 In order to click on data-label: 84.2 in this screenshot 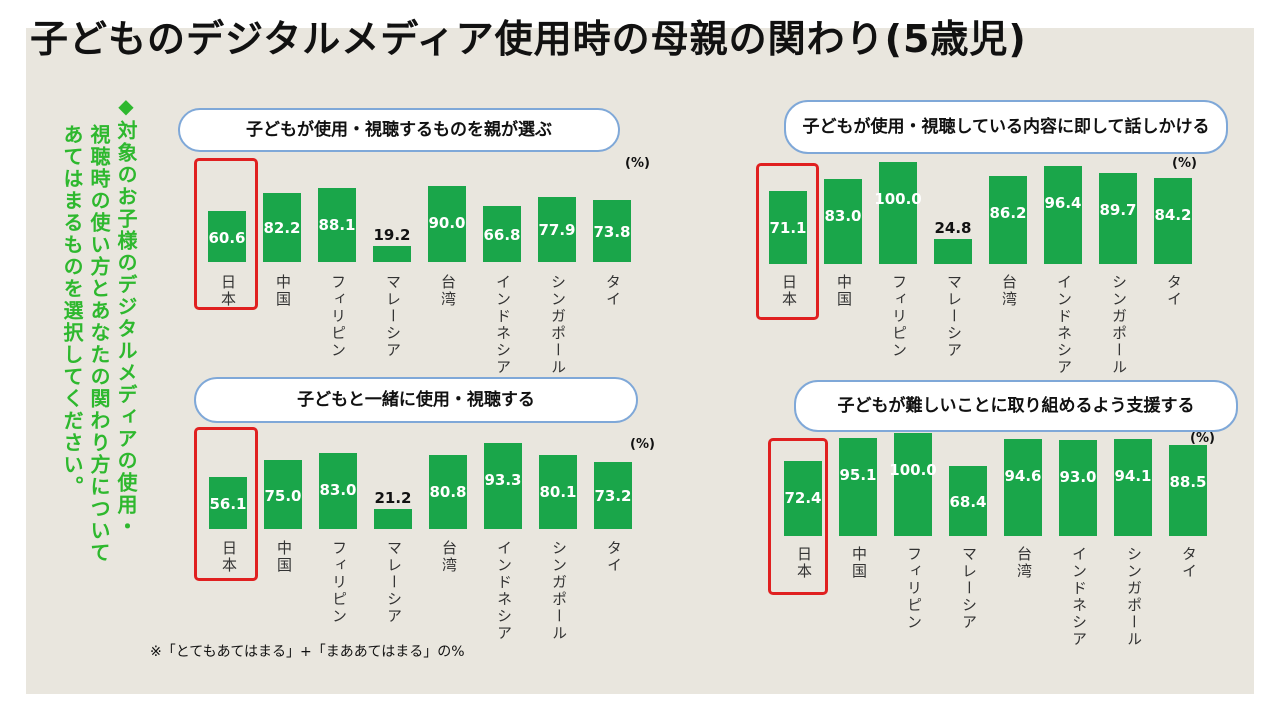, I will do `click(1173, 215)`.